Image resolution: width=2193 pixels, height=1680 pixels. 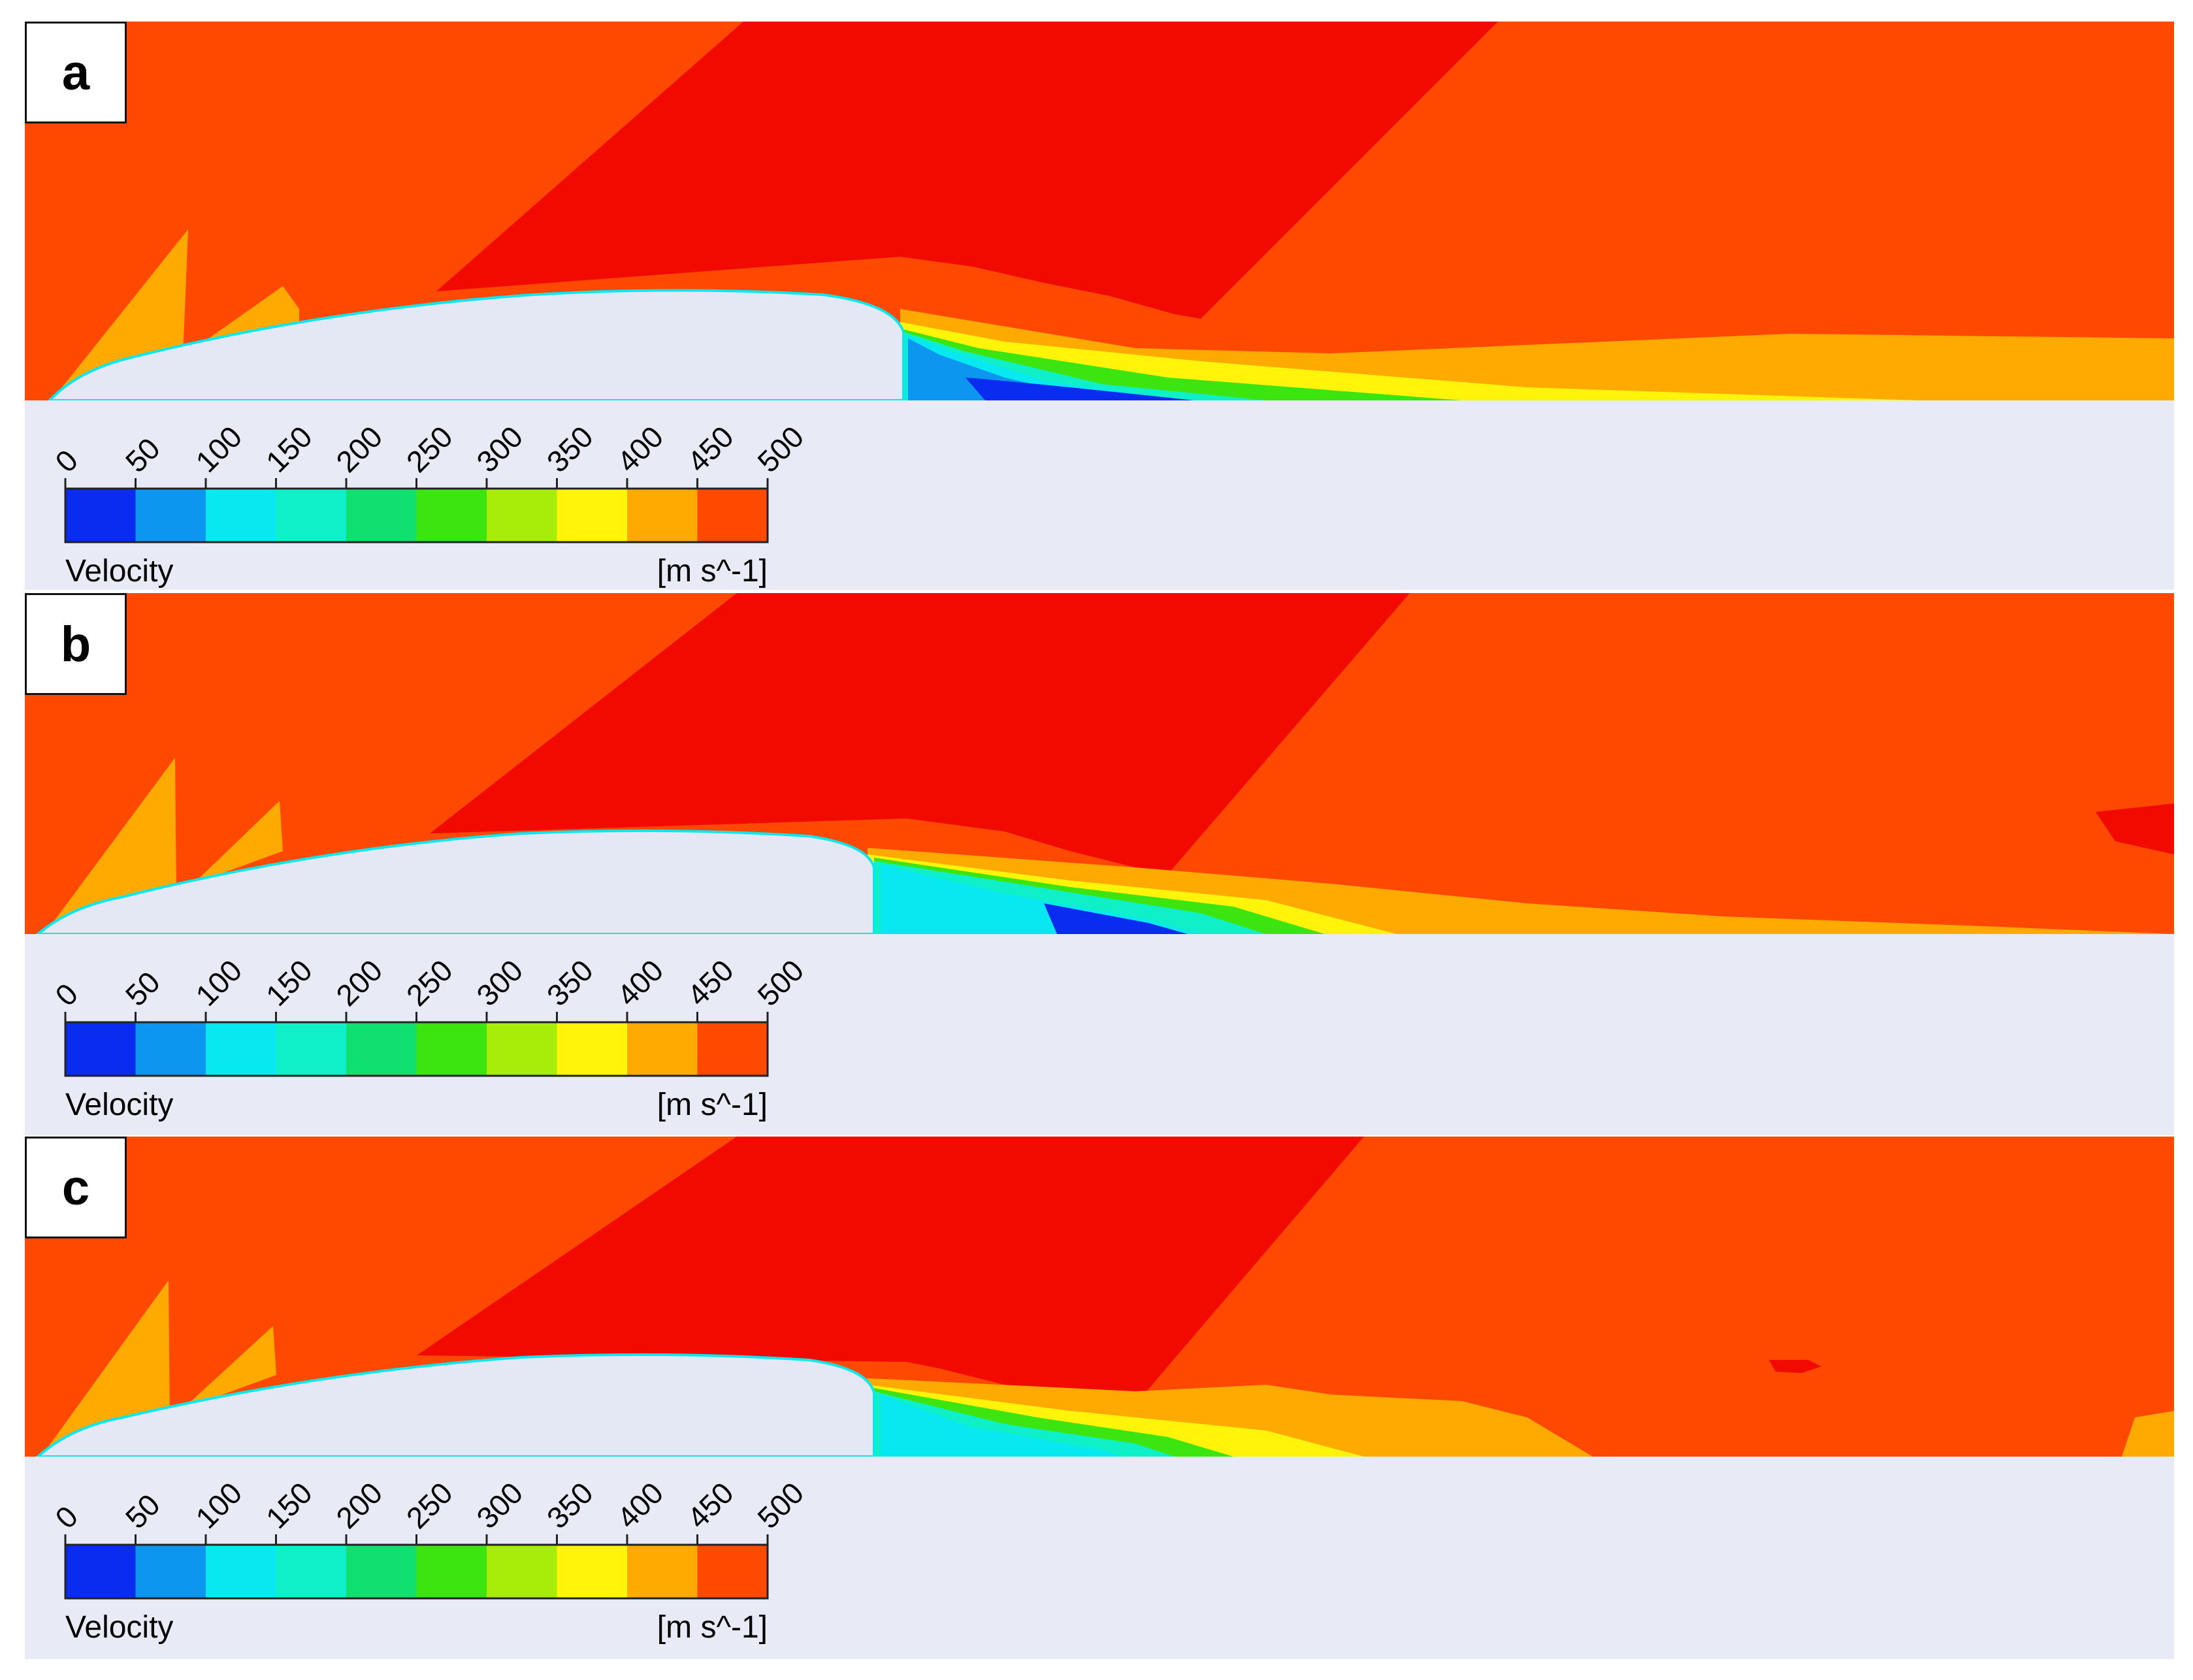 I want to click on panel-label-b: b, so click(x=76, y=644).